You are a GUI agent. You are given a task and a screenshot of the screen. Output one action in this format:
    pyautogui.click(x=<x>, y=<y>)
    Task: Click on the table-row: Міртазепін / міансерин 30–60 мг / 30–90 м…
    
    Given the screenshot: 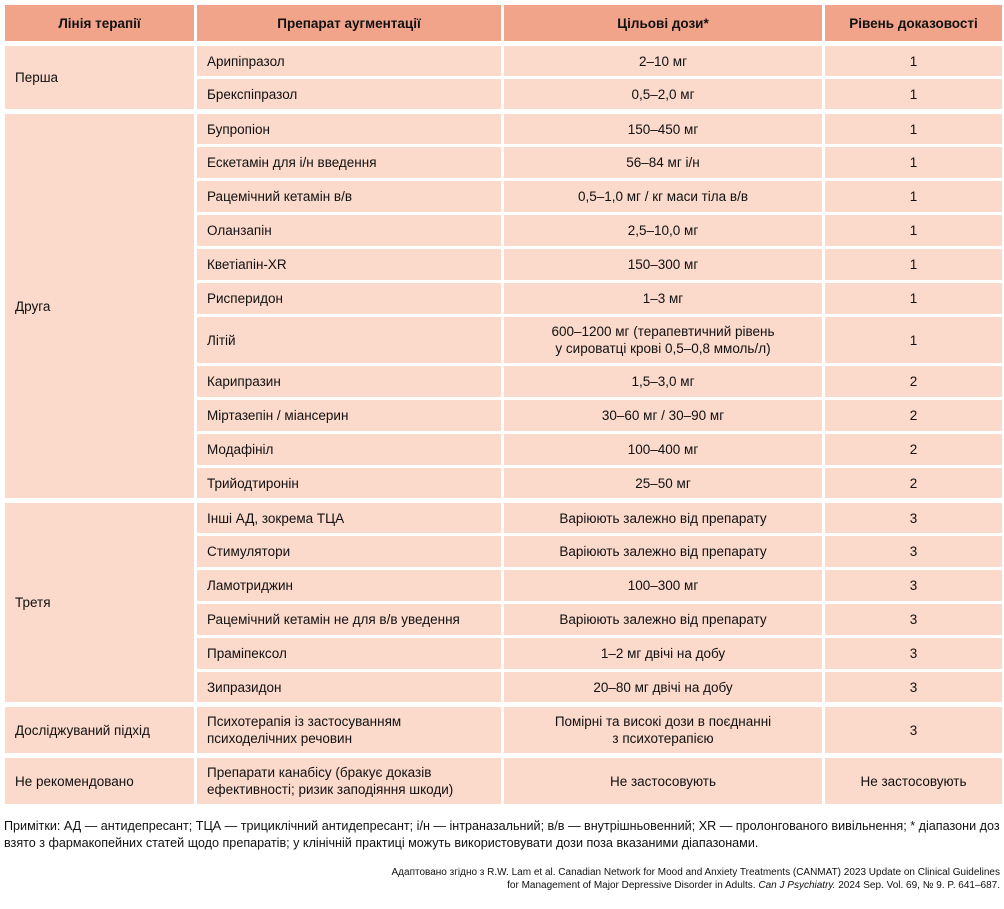 What is the action you would take?
    pyautogui.click(x=504, y=415)
    